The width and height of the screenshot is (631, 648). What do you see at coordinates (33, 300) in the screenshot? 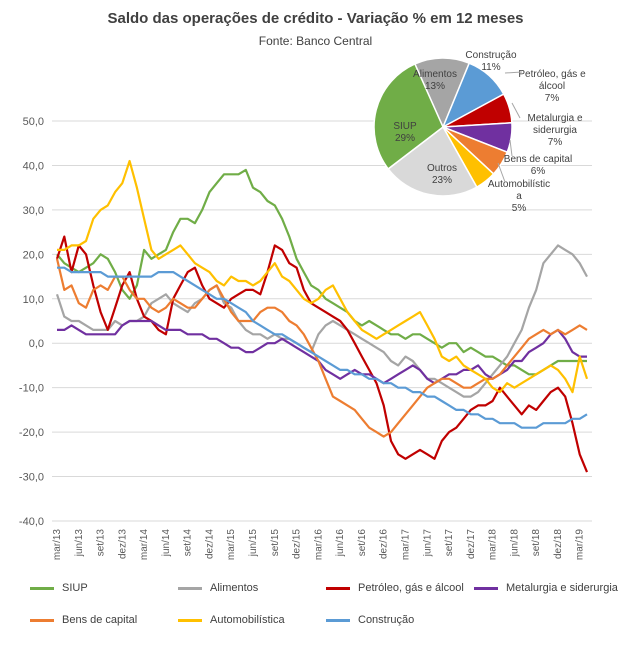
I see `y-tick-label: 10,0` at bounding box center [33, 300].